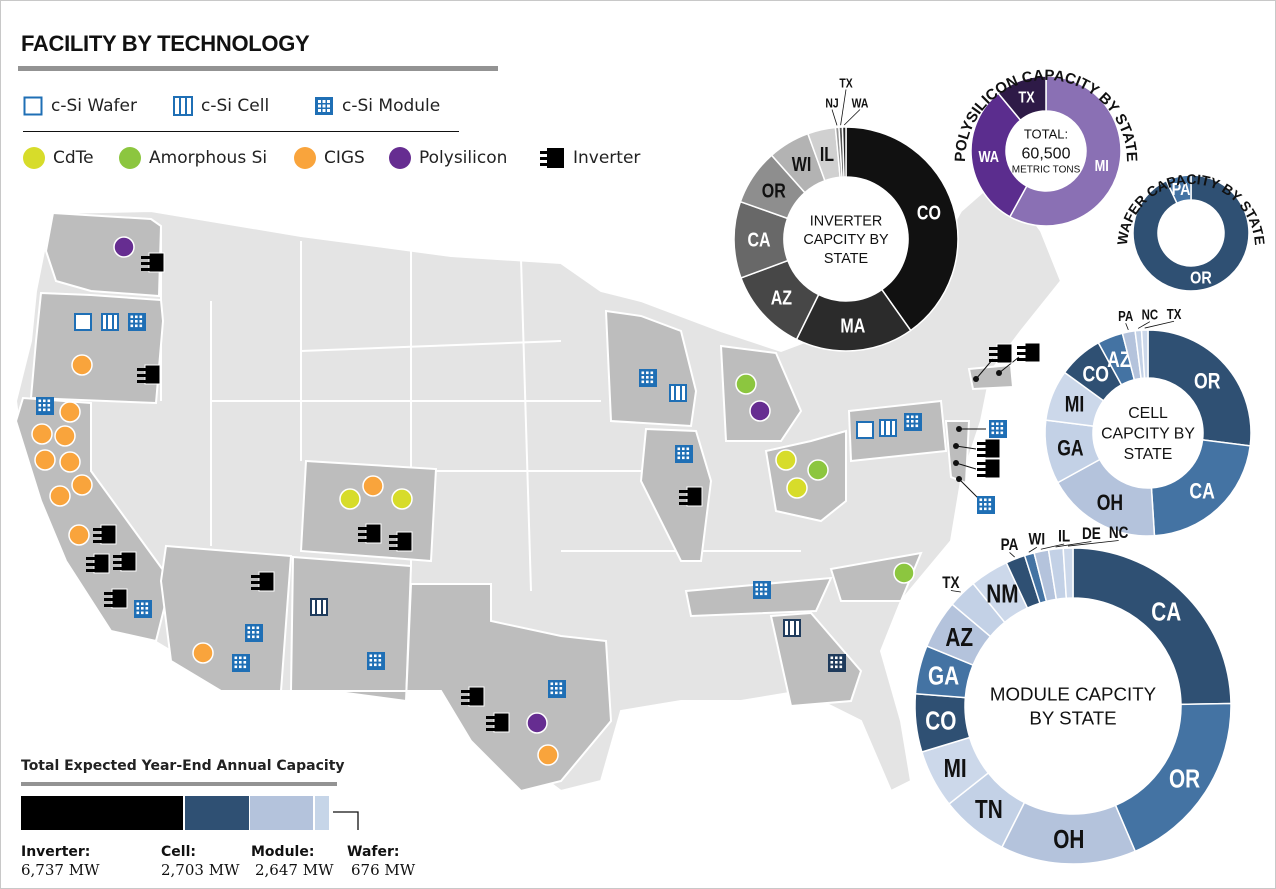 Image resolution: width=1276 pixels, height=889 pixels. Describe the element at coordinates (1181, 189) in the screenshot. I see `slice-label: PA` at that location.